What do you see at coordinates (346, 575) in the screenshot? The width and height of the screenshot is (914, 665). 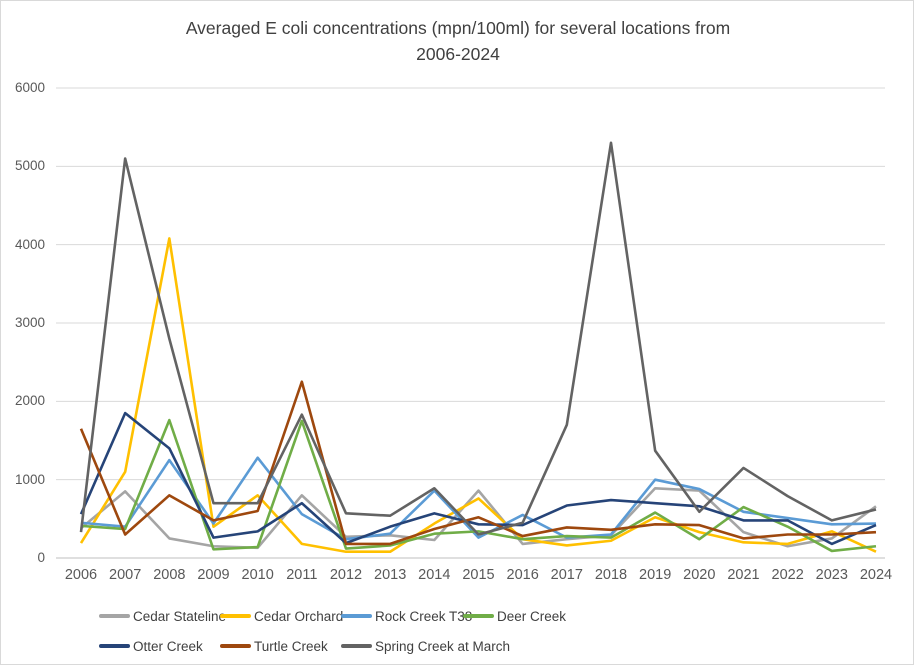 I see `x-tick-label-2012: 2012` at bounding box center [346, 575].